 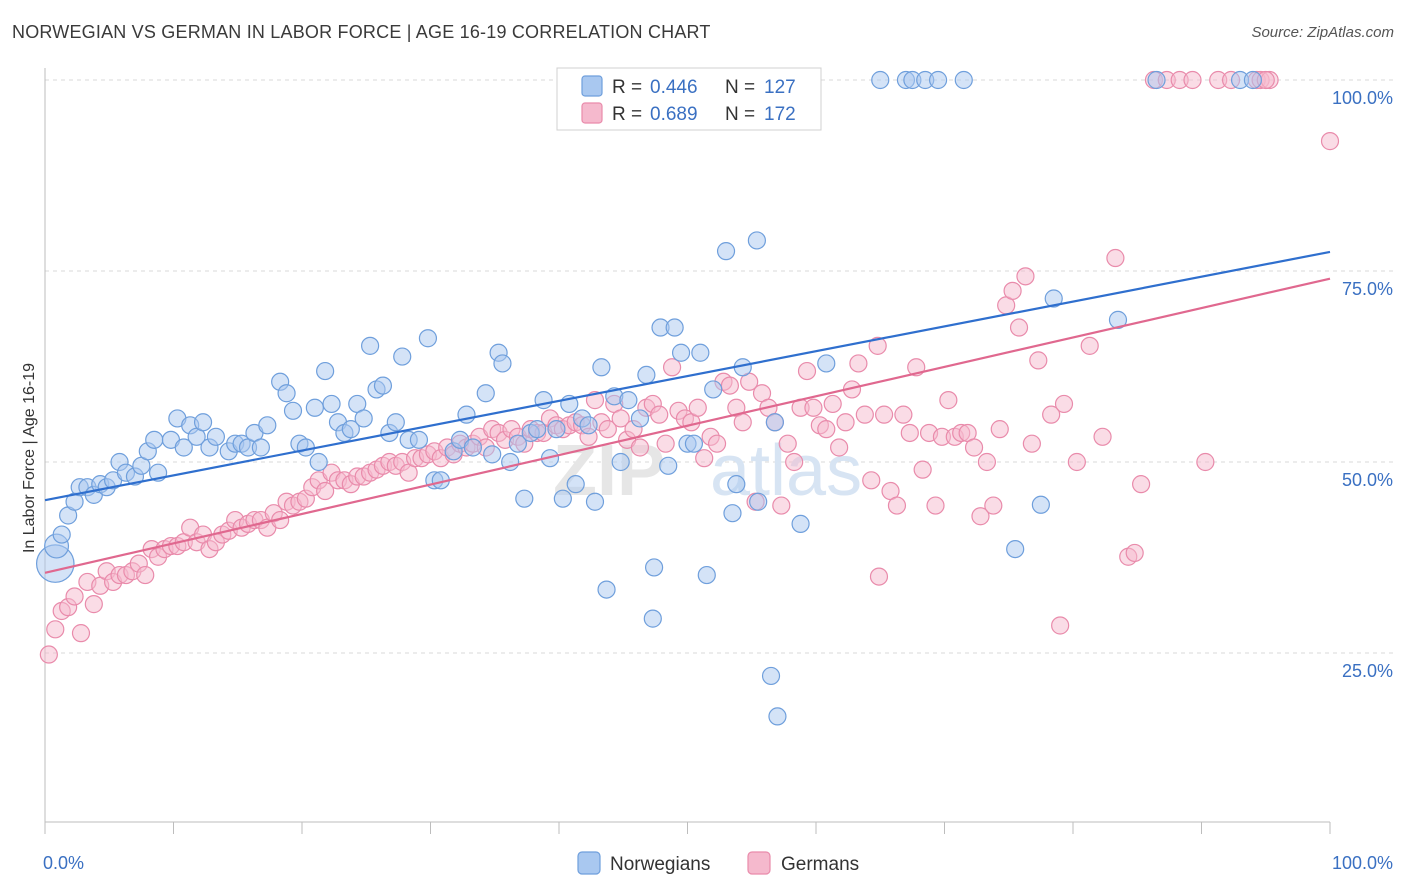 I want to click on legend-r-label-1: R =, so click(x=627, y=87).